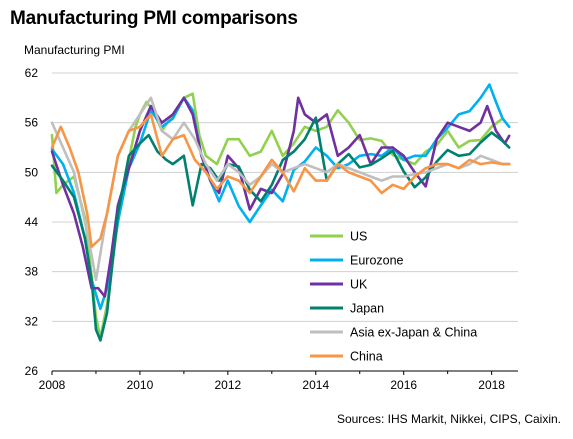 The width and height of the screenshot is (573, 439). What do you see at coordinates (32, 371) in the screenshot?
I see `y-tick-label: 26` at bounding box center [32, 371].